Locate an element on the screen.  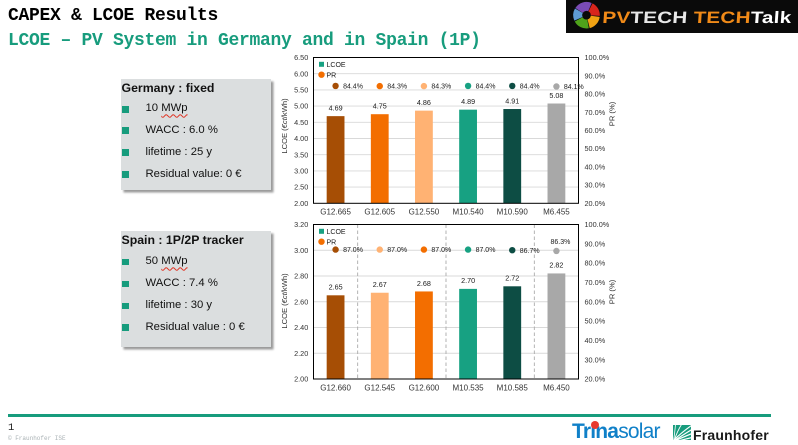
svg-text: 2.50 is located at coordinates (301, 187).